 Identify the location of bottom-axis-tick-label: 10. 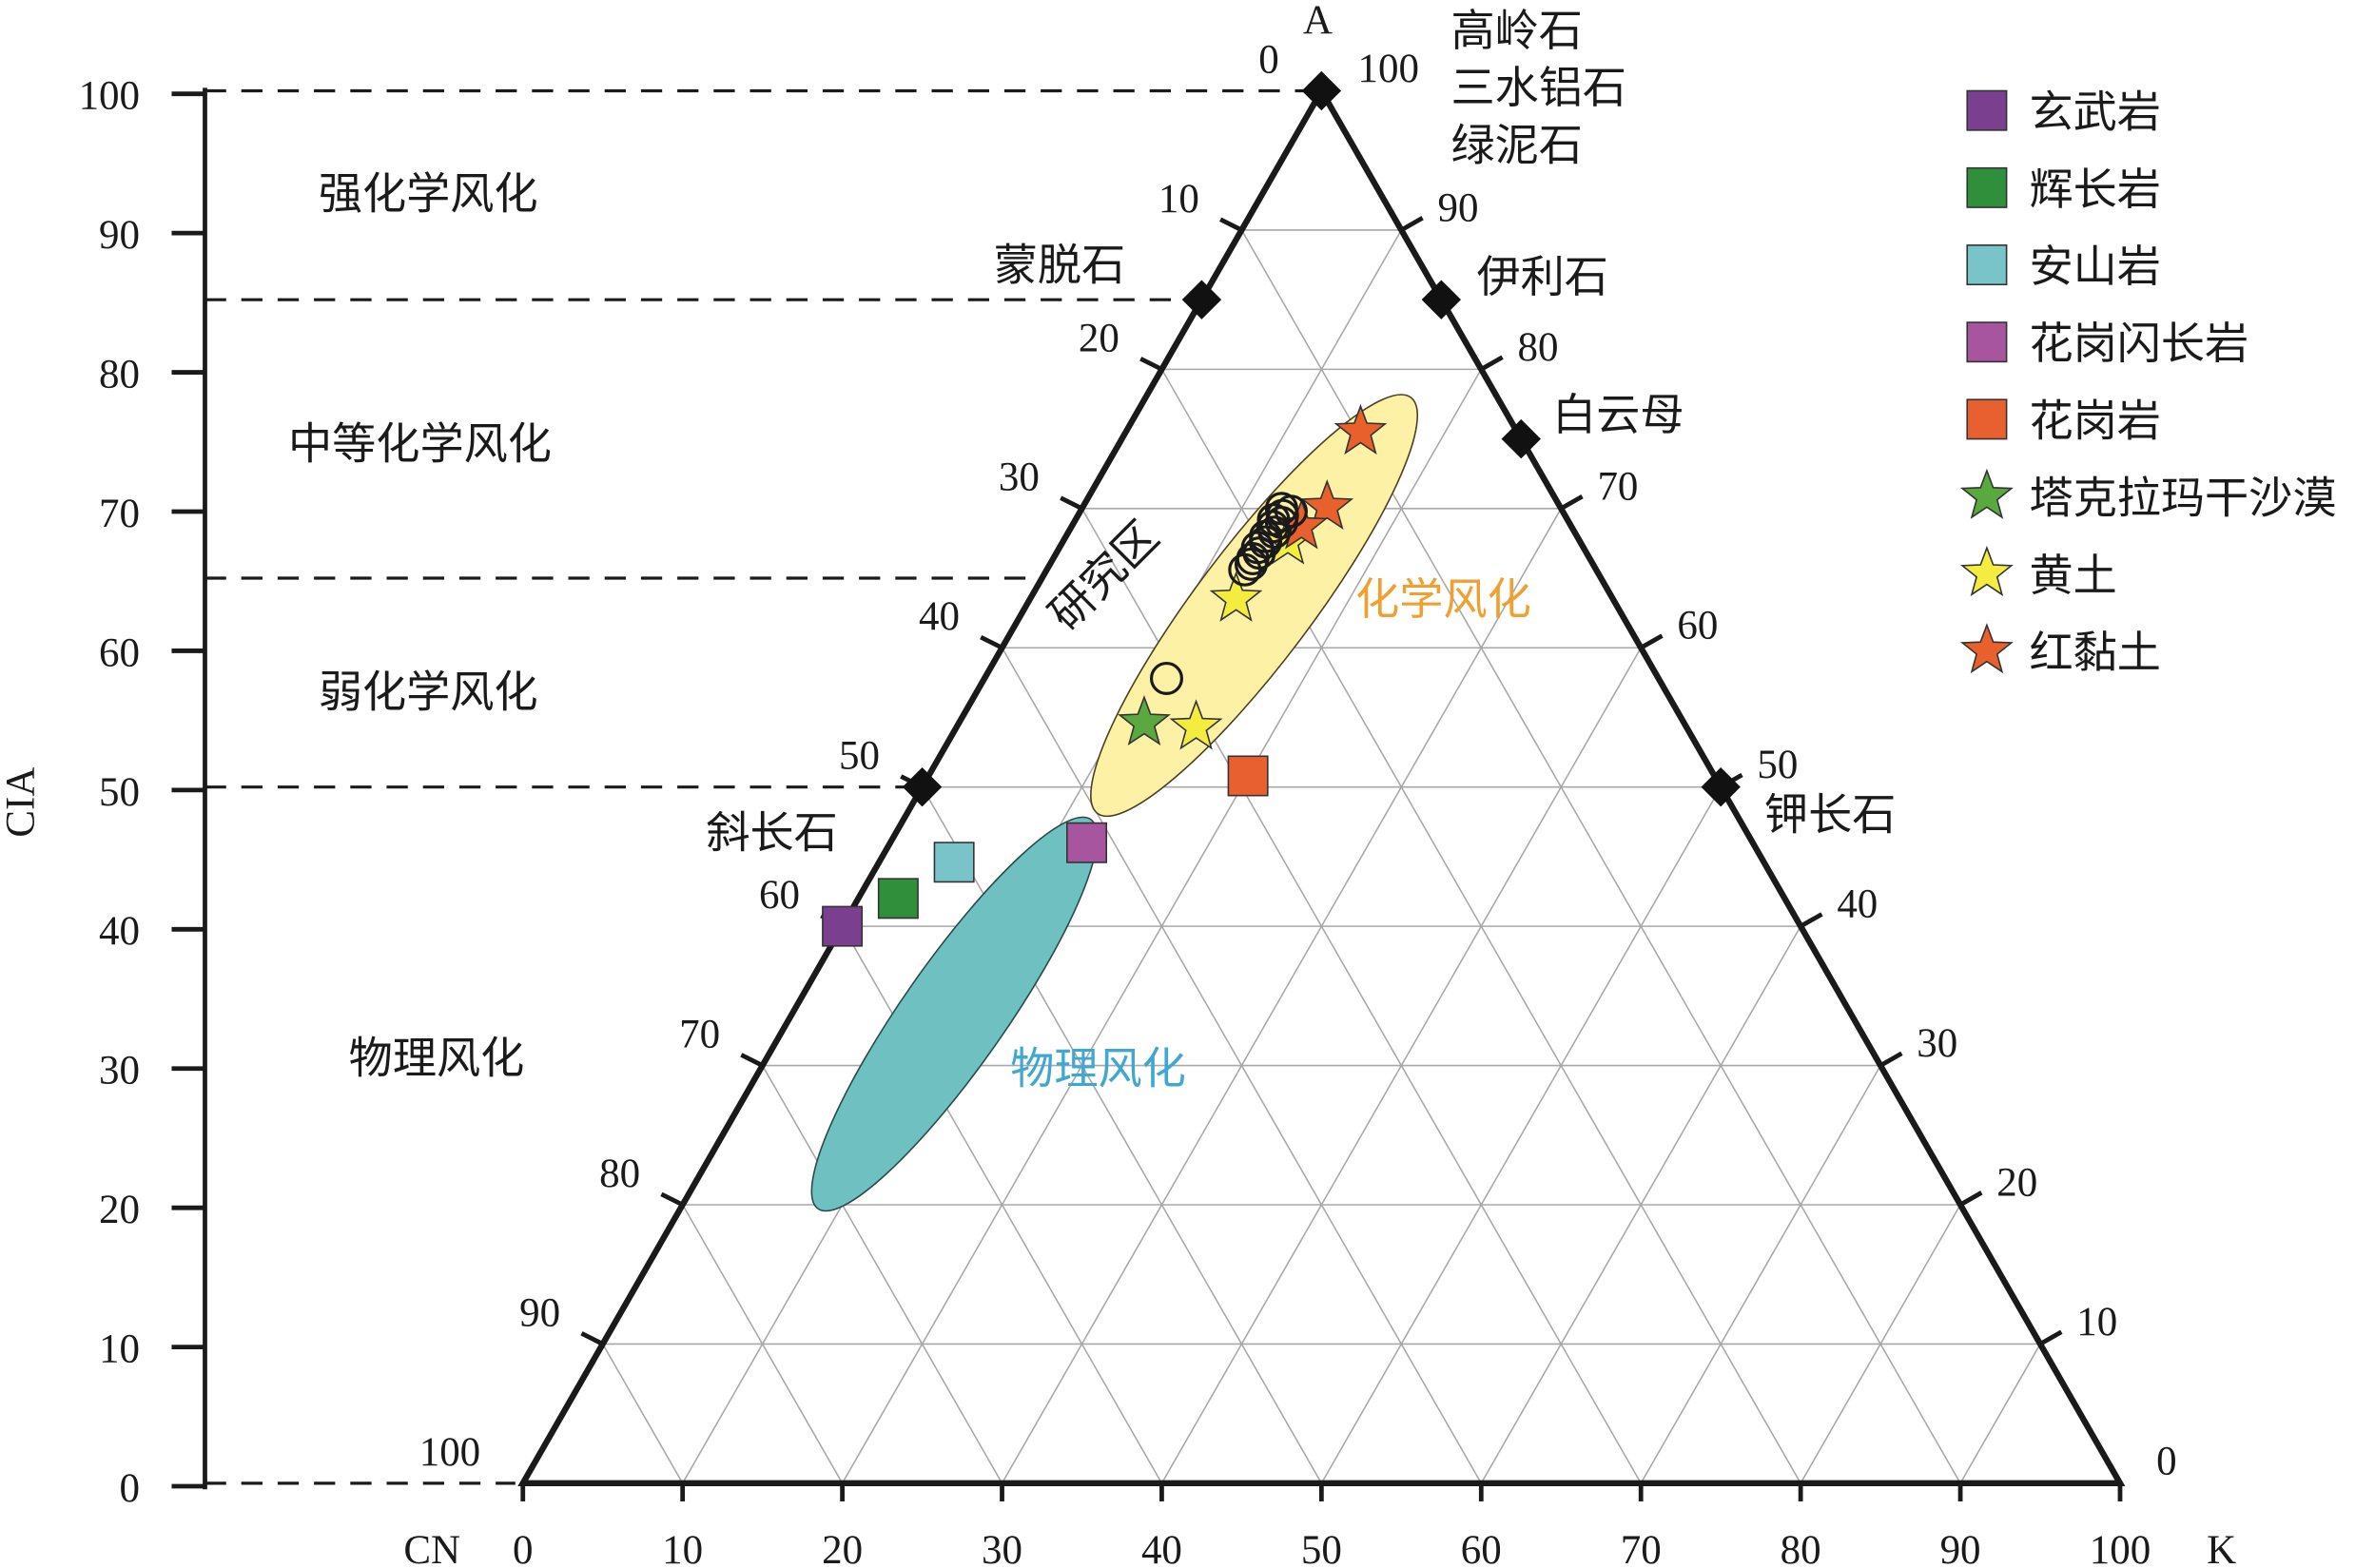
(682, 1548).